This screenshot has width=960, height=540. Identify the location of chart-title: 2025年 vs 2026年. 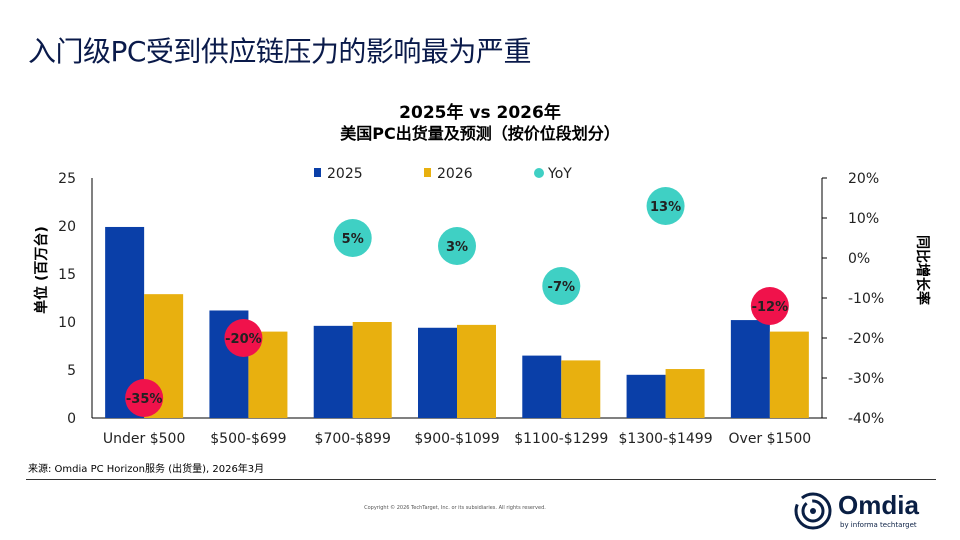
(480, 113).